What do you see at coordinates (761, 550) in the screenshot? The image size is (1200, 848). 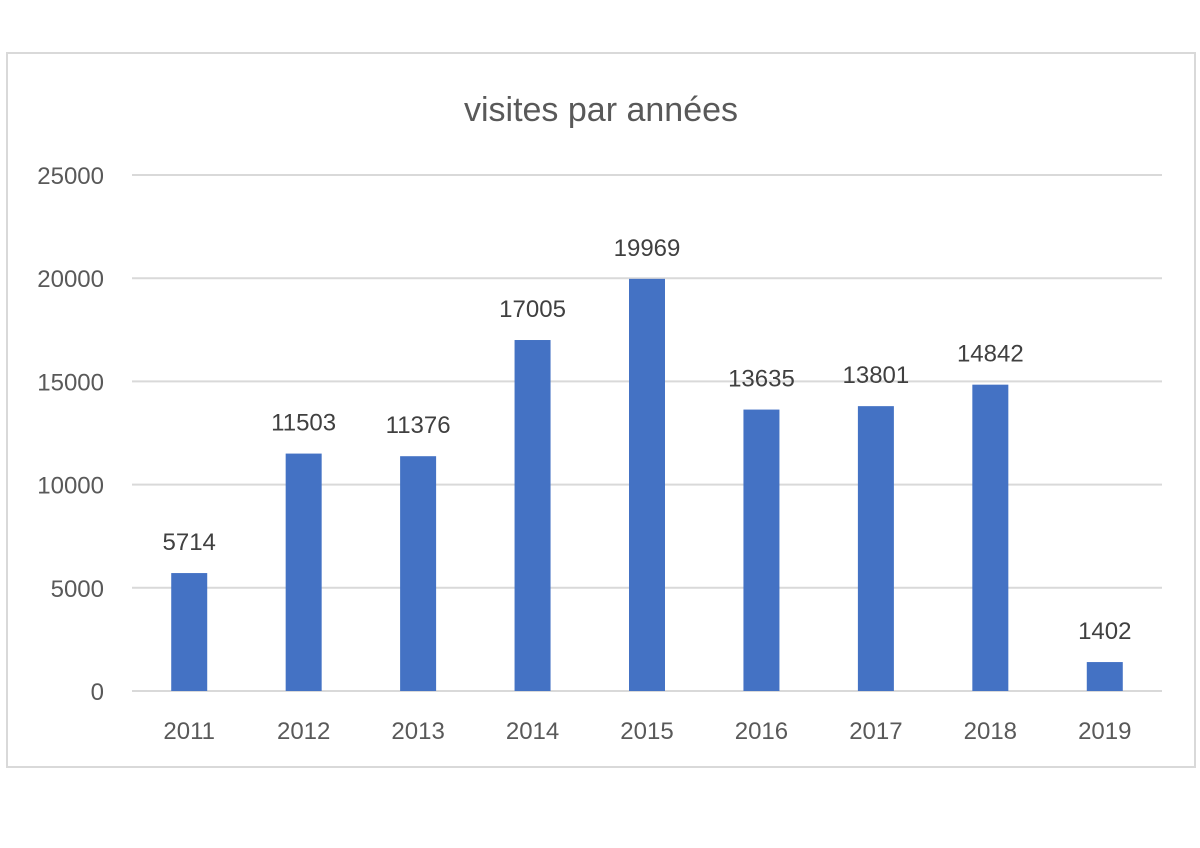 I see `bar-2016` at bounding box center [761, 550].